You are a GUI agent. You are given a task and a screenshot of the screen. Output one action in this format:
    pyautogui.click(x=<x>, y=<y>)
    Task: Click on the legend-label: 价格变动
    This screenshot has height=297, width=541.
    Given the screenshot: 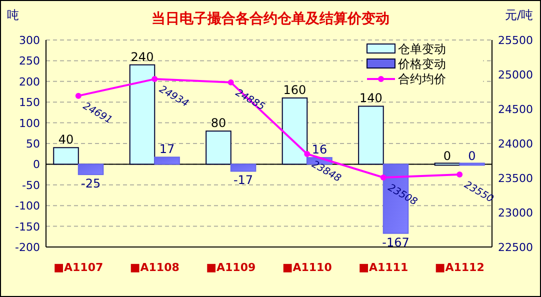 What is the action you would take?
    pyautogui.click(x=421, y=64)
    